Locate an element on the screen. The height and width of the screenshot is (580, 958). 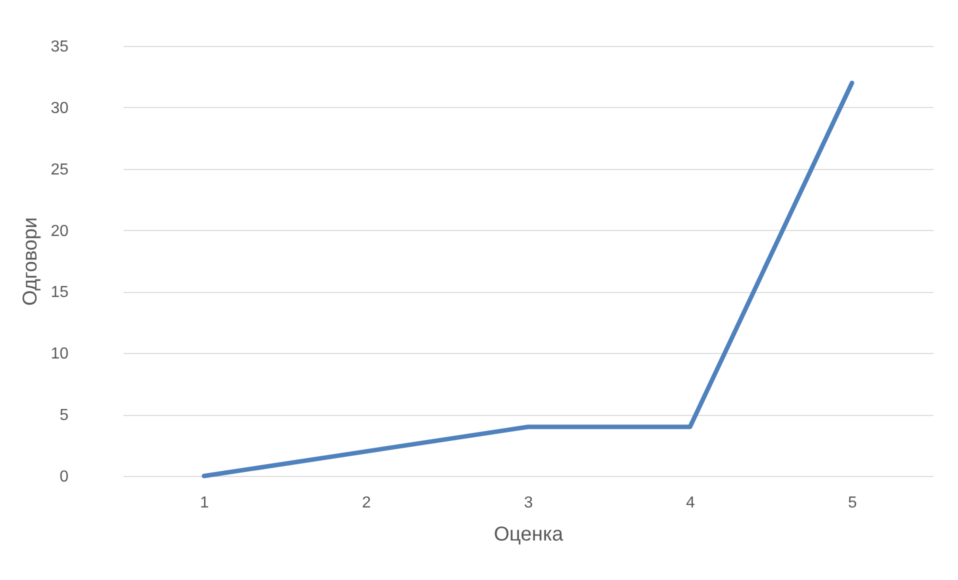
x-axis-title: Оценка is located at coordinates (529, 535).